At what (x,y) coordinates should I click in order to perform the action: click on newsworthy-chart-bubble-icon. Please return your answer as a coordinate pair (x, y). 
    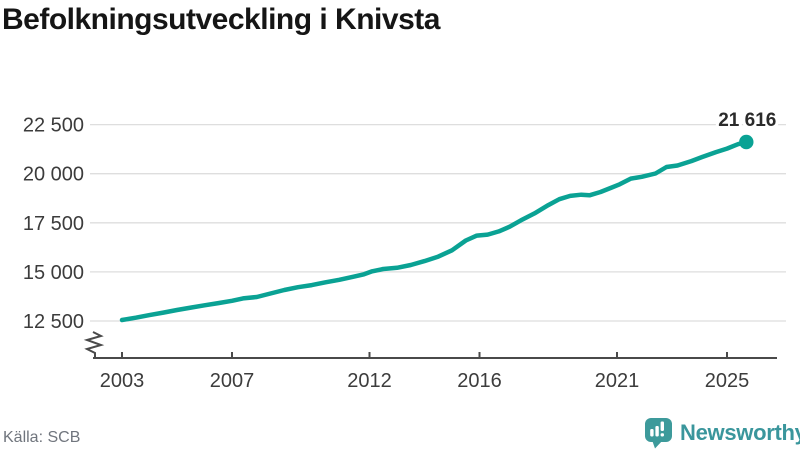
    Looking at the image, I should click on (658, 433).